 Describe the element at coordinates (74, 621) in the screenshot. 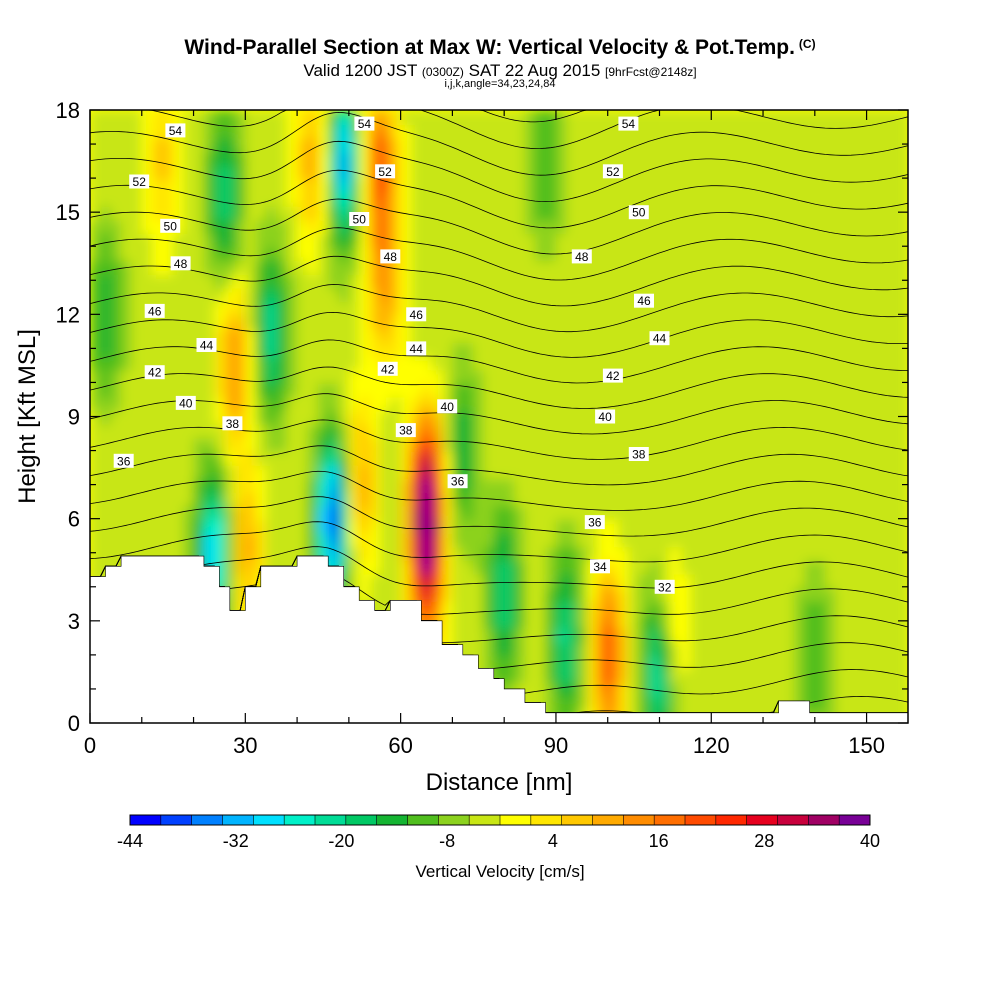

I see `y-tick-label: 3` at that location.